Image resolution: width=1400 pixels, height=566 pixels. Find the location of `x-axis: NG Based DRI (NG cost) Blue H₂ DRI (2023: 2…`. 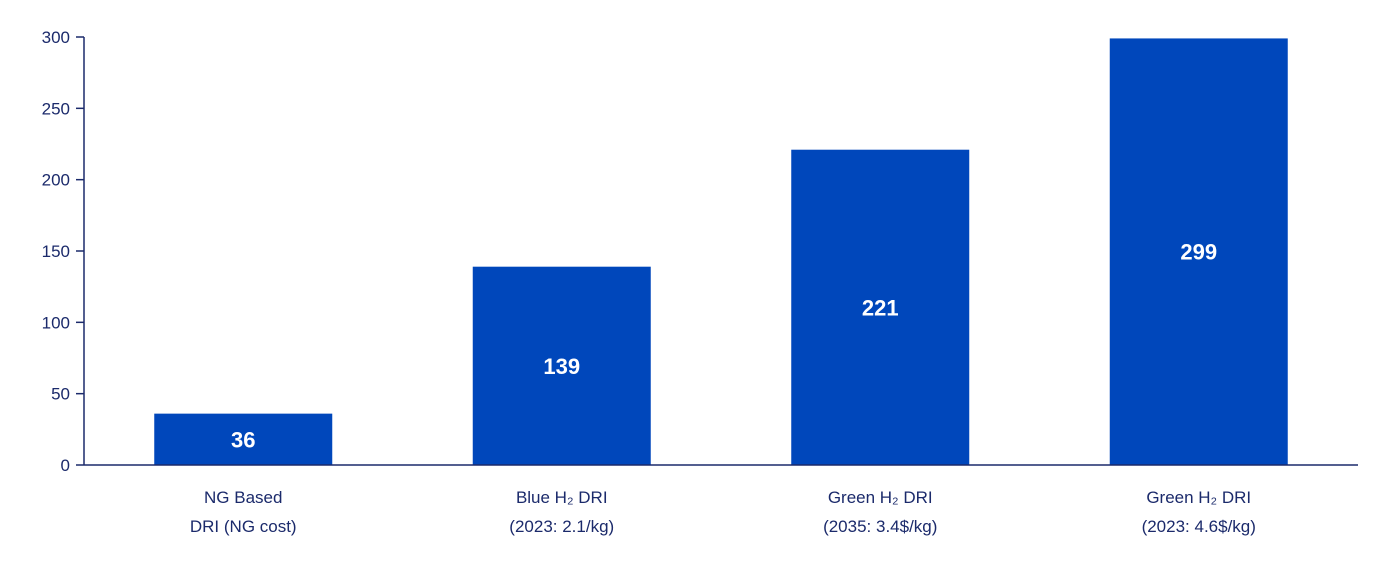

x-axis: NG Based DRI (NG cost) Blue H₂ DRI (2023: 2… is located at coordinates (721, 500).